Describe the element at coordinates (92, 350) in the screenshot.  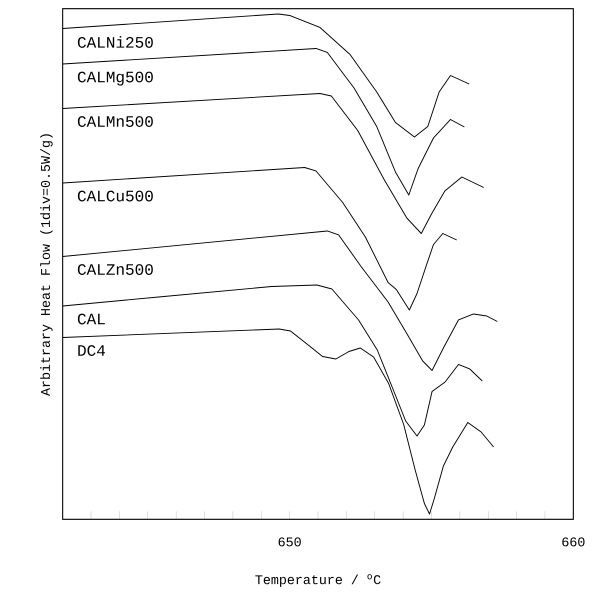
I see `series-label: DC4` at that location.